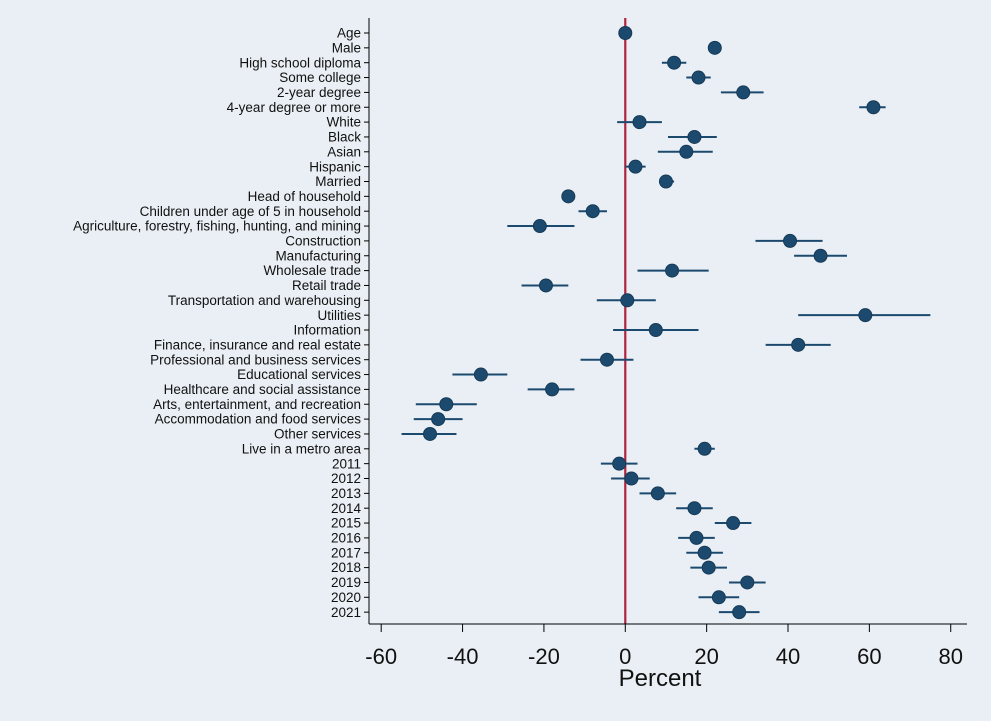 The height and width of the screenshot is (721, 991). Describe the element at coordinates (344, 137) in the screenshot. I see `y-tick-label: Black` at that location.